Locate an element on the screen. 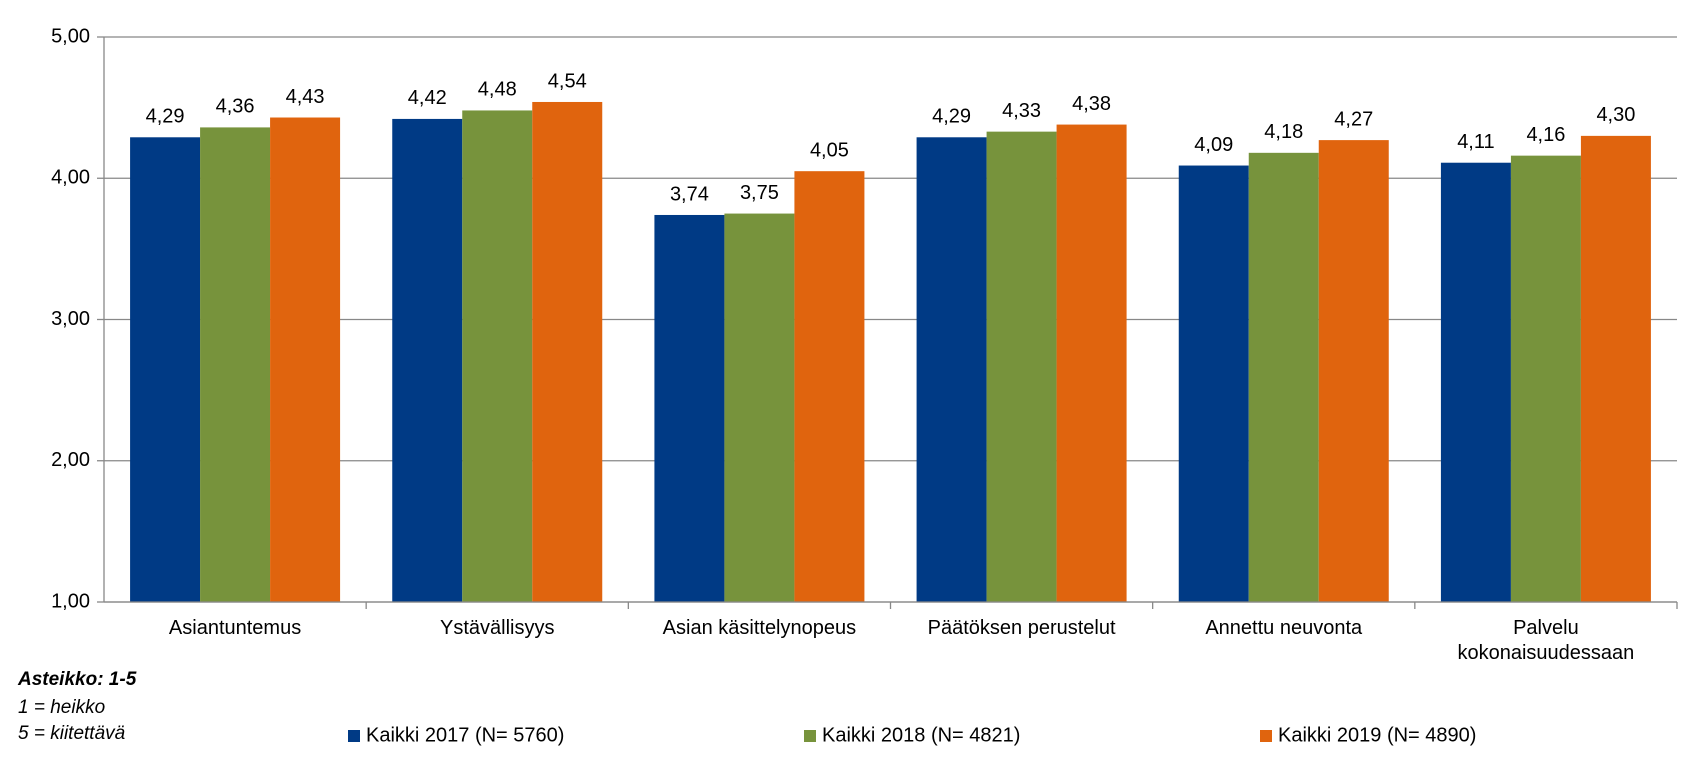 This screenshot has width=1690, height=777. data-label: 4,18 is located at coordinates (1283, 132).